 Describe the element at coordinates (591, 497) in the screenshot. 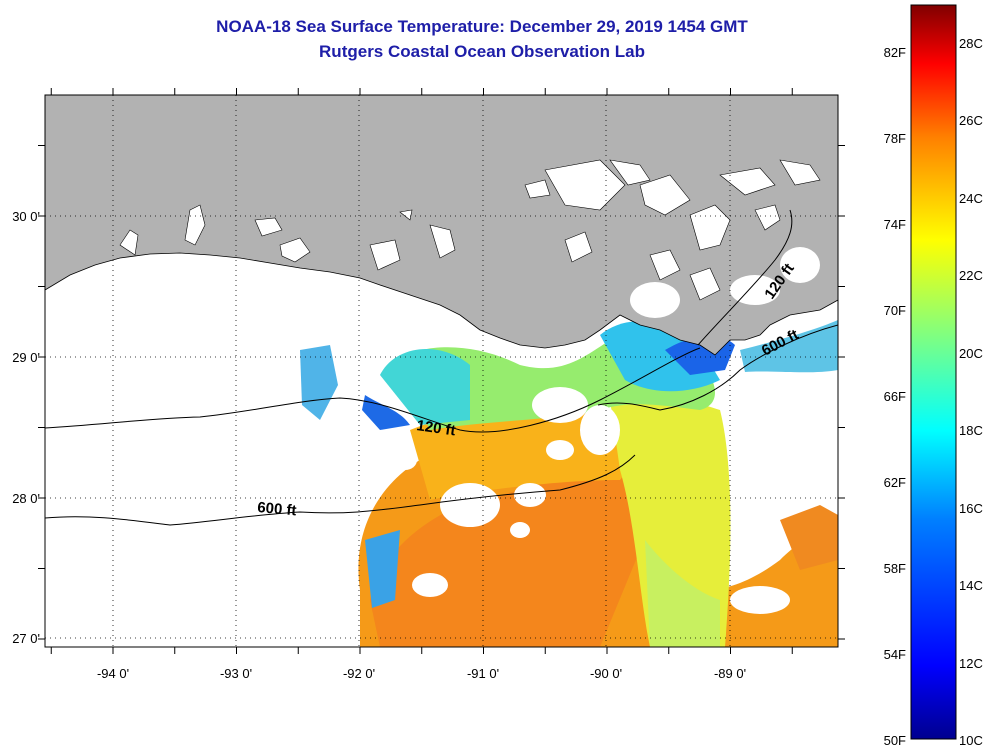

I see `cloud-gaps` at that location.